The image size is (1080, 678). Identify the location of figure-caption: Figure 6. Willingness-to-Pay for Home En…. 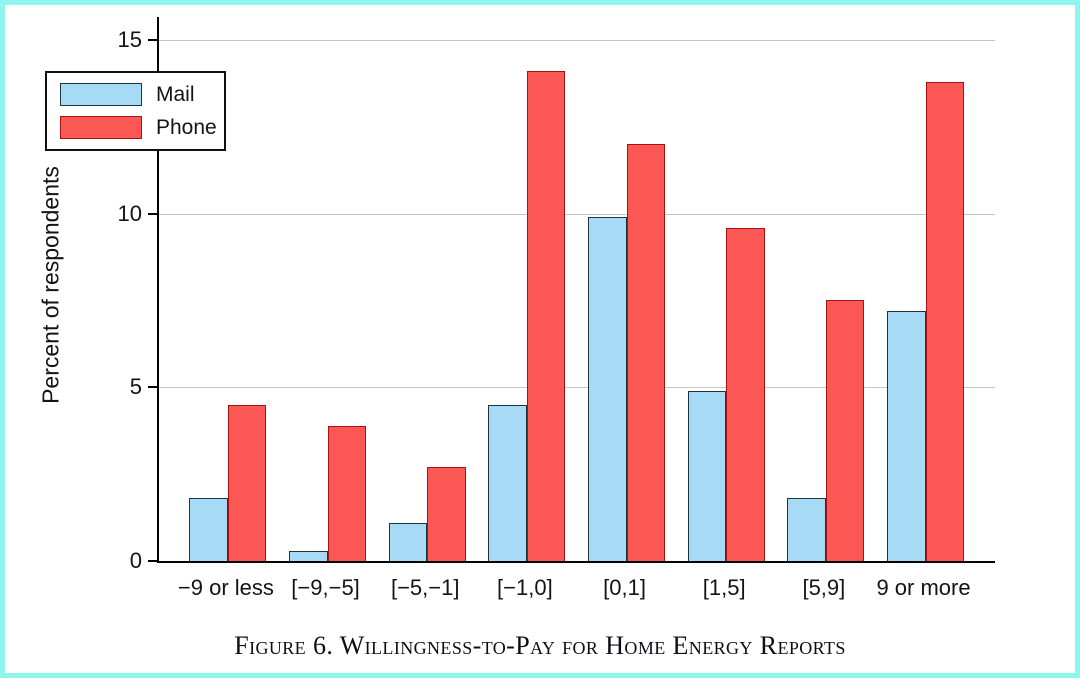
(540, 645).